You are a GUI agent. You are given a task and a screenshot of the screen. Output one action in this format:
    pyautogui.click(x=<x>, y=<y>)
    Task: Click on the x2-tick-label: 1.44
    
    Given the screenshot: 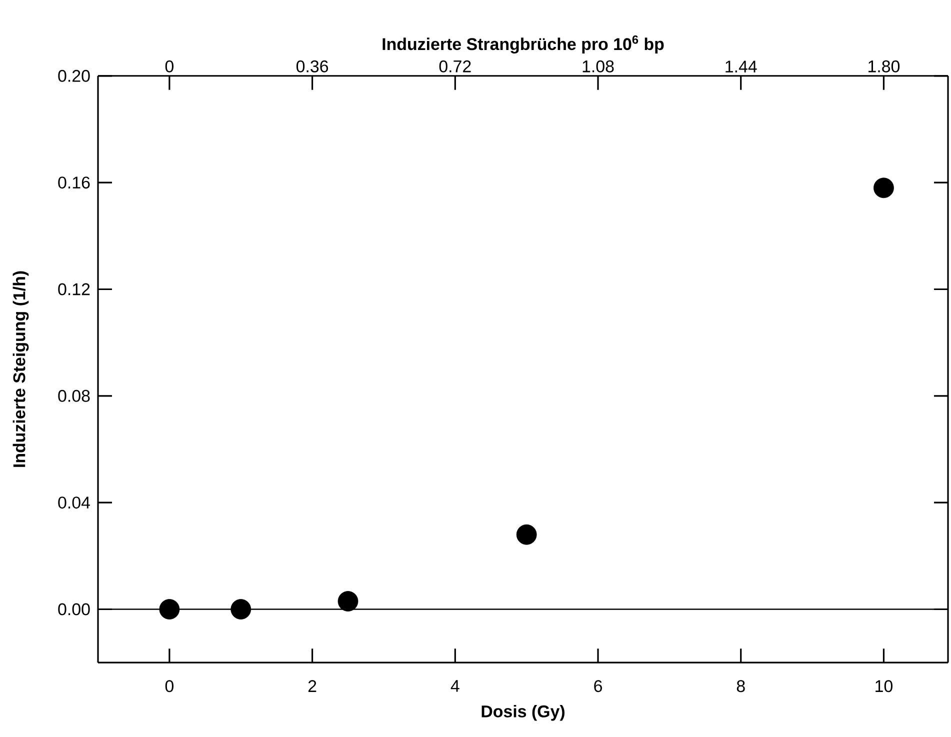 What is the action you would take?
    pyautogui.click(x=741, y=66)
    